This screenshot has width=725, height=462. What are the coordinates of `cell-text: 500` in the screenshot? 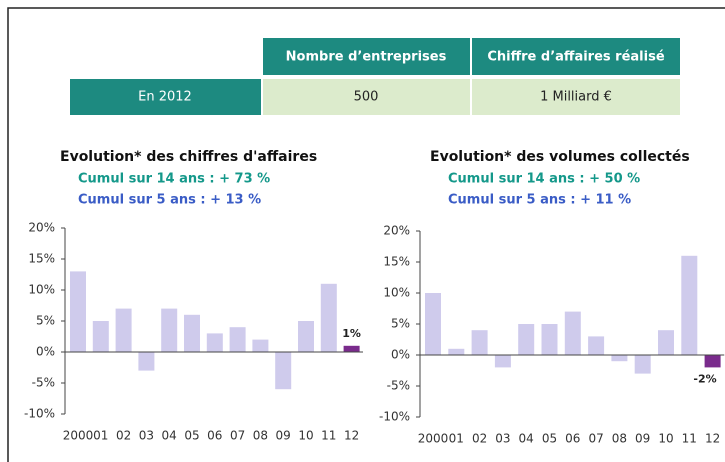 It's located at (366, 97).